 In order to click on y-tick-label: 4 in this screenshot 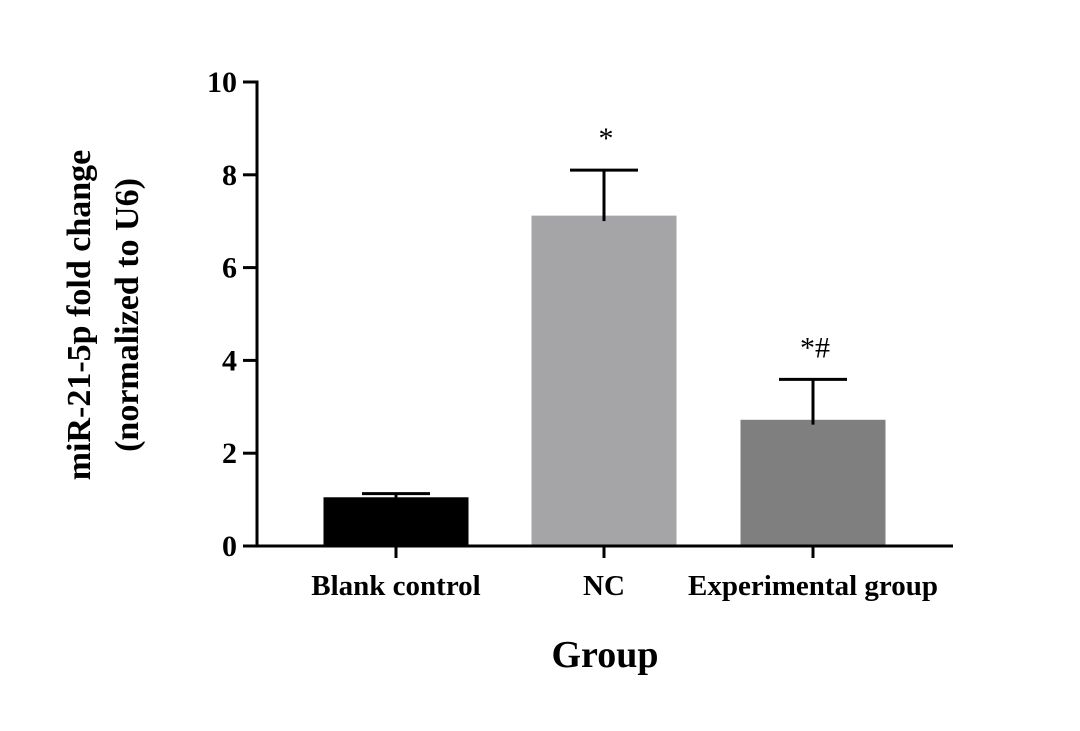, I will do `click(229, 360)`.